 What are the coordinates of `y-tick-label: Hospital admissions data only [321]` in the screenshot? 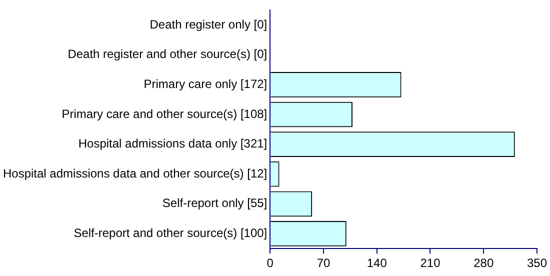 It's located at (173, 143).